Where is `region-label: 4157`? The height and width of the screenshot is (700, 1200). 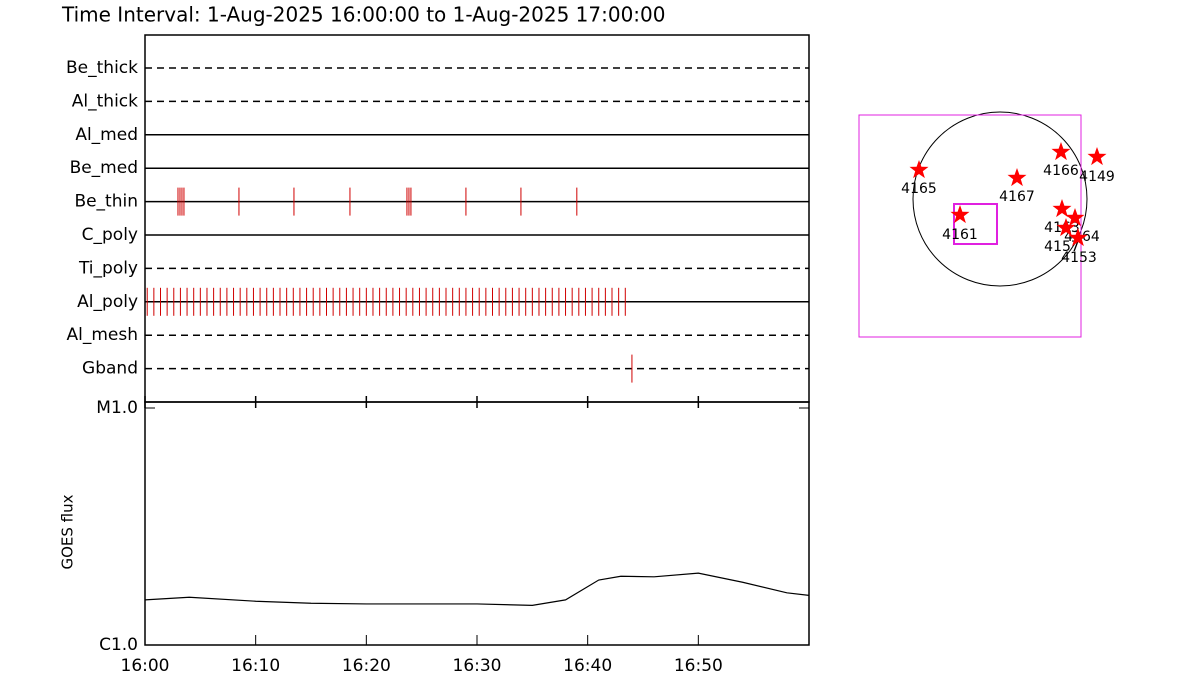 region-label: 4157 is located at coordinates (1062, 247).